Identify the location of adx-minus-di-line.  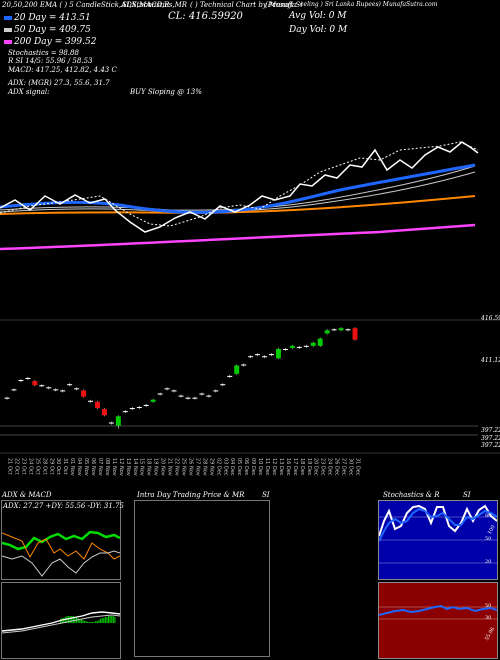
(61, 546).